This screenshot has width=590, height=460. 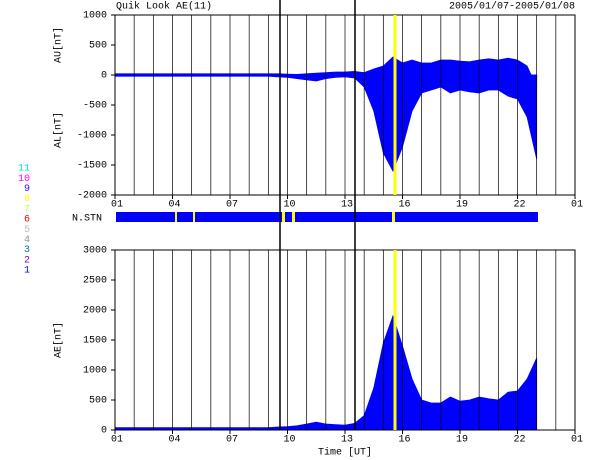 I want to click on y-tick-label: 1500, so click(x=95, y=341).